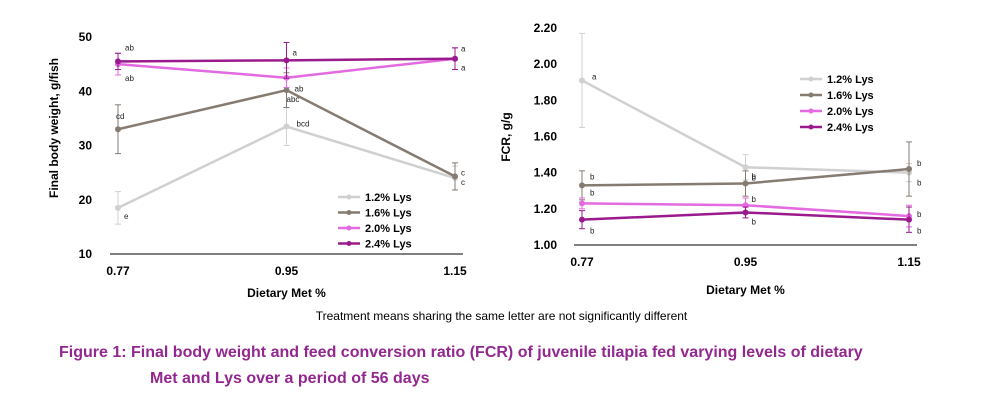 This screenshot has width=1003, height=401. What do you see at coordinates (126, 216) in the screenshot?
I see `weight-significance-label: e` at bounding box center [126, 216].